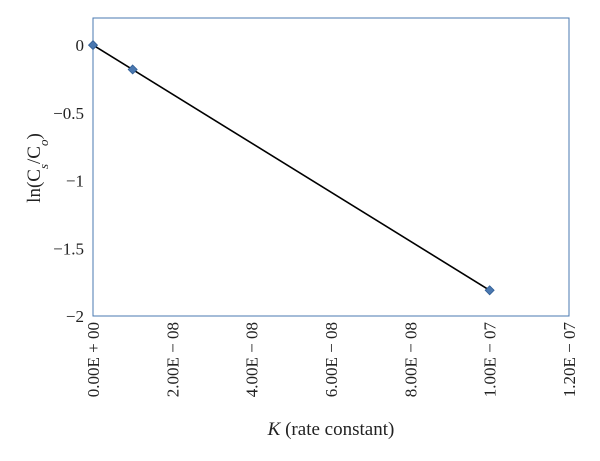 Image resolution: width=600 pixels, height=461 pixels. I want to click on x-tick-label: 8.00E − 08, so click(410, 359).